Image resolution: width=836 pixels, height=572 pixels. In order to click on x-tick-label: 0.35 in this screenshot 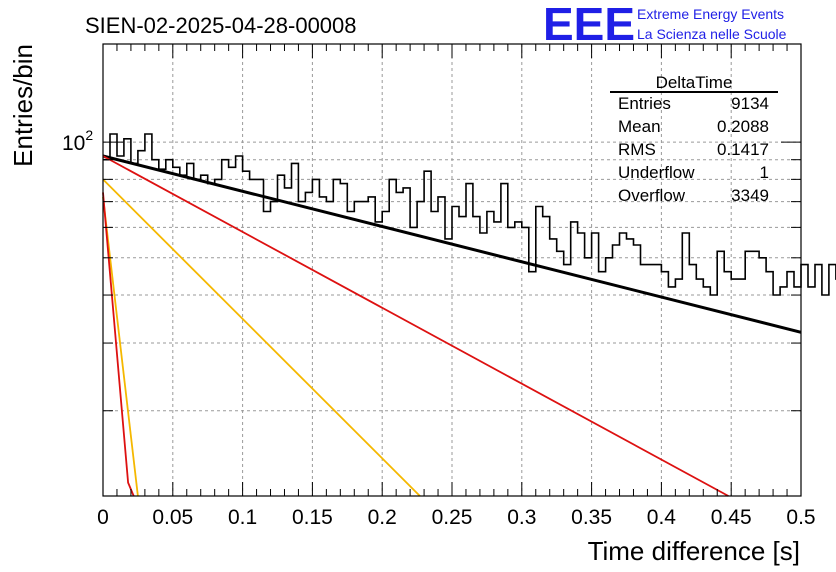, I will do `click(591, 517)`.